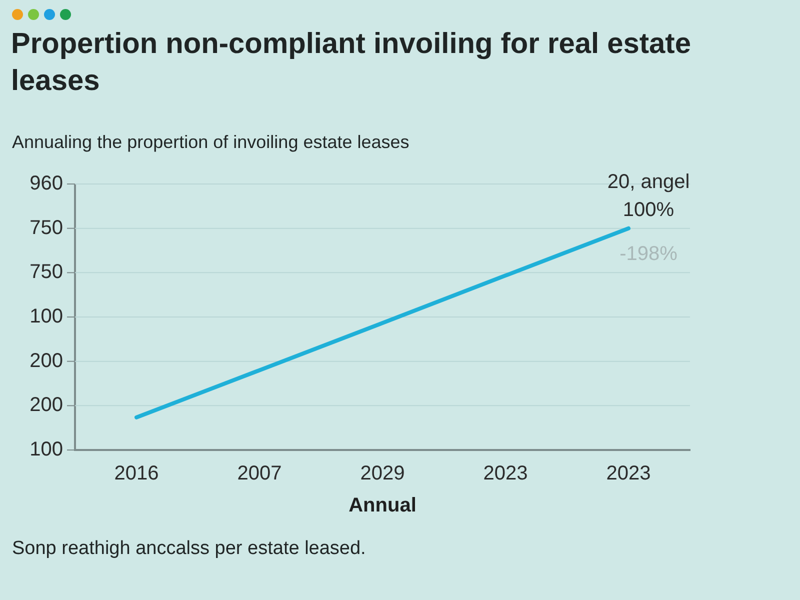 The image size is (800, 600). I want to click on chart-subtitle: Annualing the propertion of invoiling estate leases, so click(211, 142).